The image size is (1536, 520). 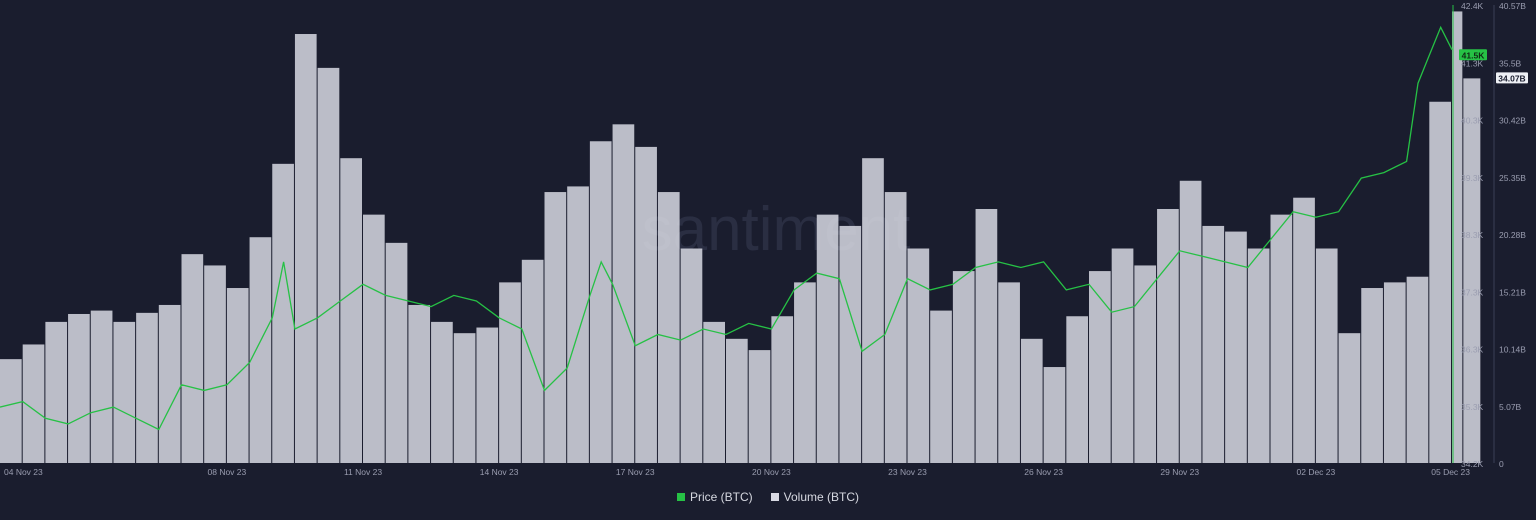 I want to click on x-tick-label: 17 Nov 23, so click(x=635, y=472).